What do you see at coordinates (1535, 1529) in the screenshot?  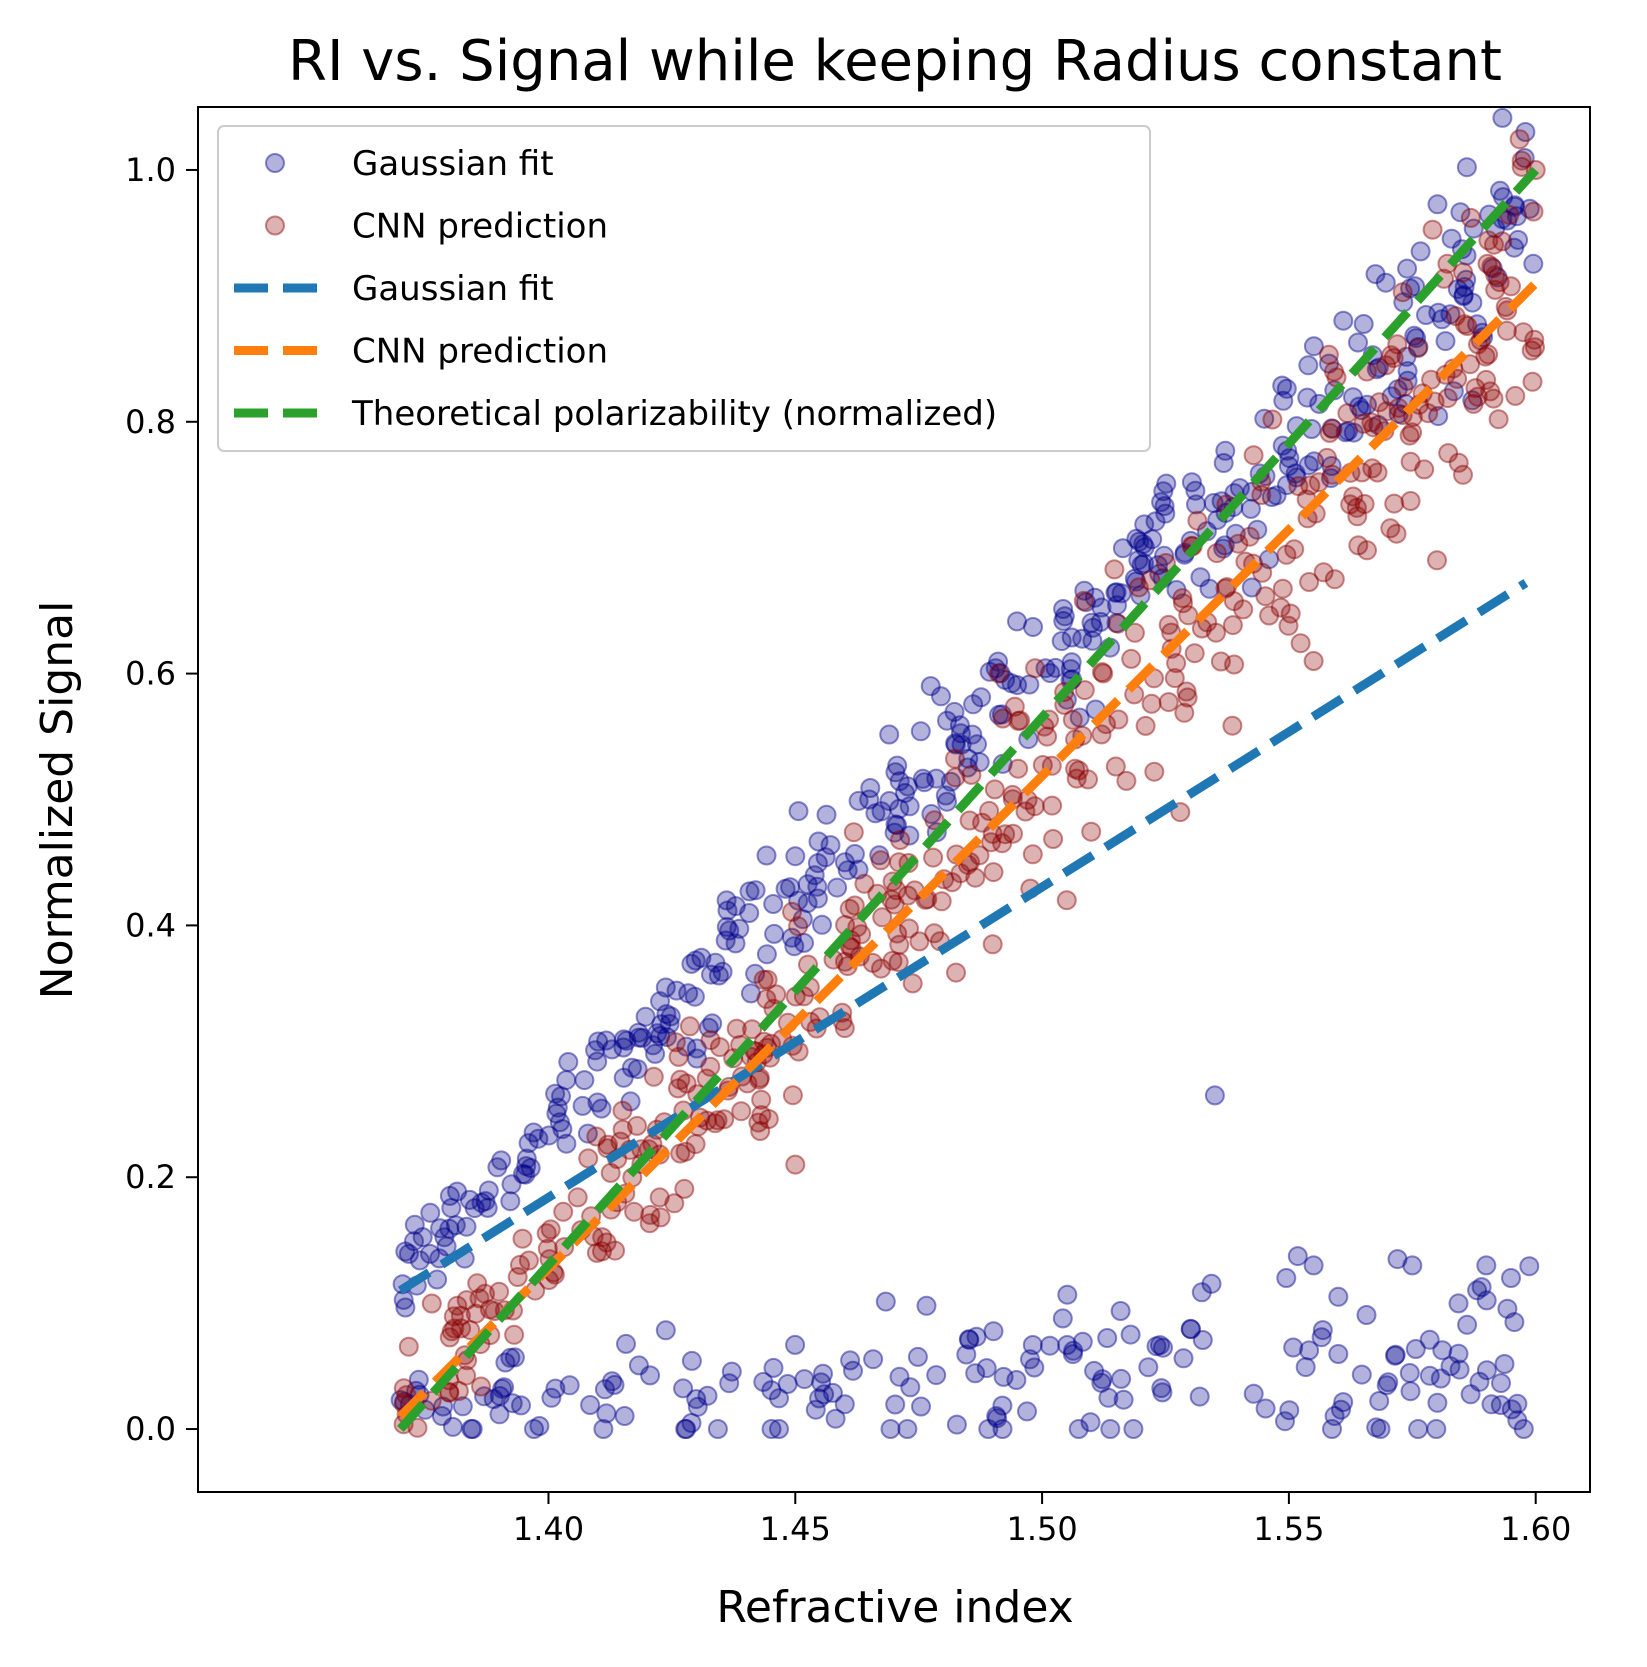 I see `x-tick-label: 1.60` at bounding box center [1535, 1529].